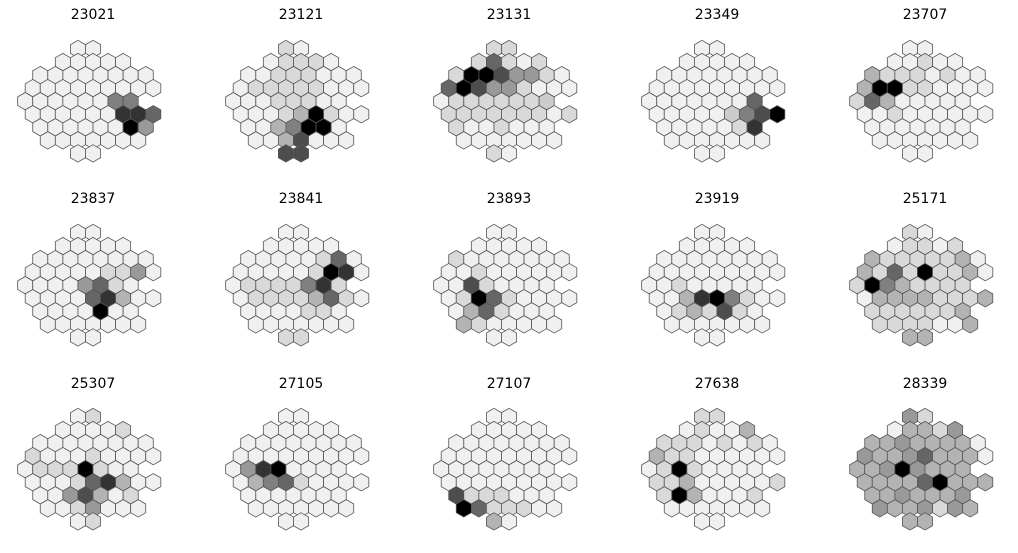 The width and height of the screenshot is (1018, 553). What do you see at coordinates (505, 269) in the screenshot?
I see `heatmap-panel-23893: 23893` at bounding box center [505, 269].